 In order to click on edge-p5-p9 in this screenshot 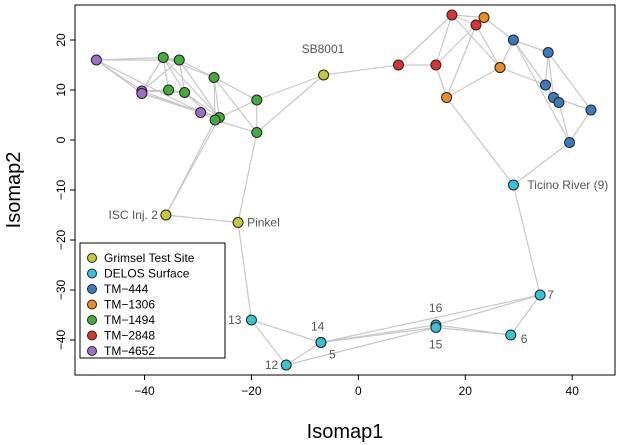, I will do `click(188, 67)`.